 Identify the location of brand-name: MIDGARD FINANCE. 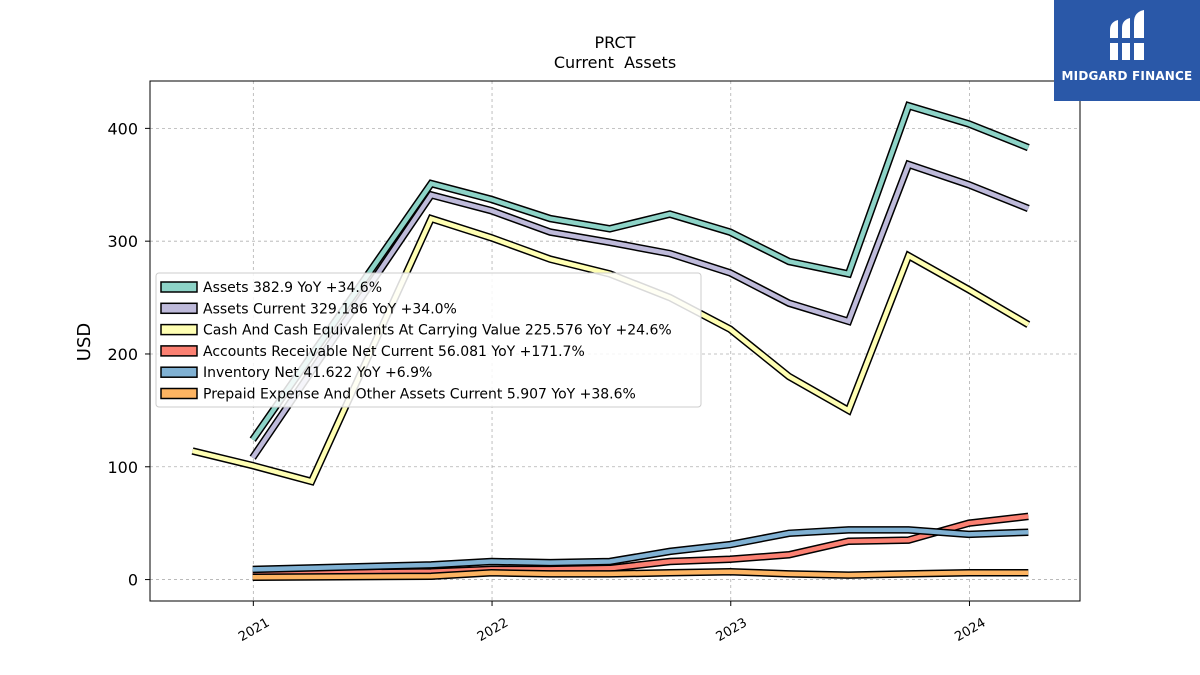
(1127, 76).